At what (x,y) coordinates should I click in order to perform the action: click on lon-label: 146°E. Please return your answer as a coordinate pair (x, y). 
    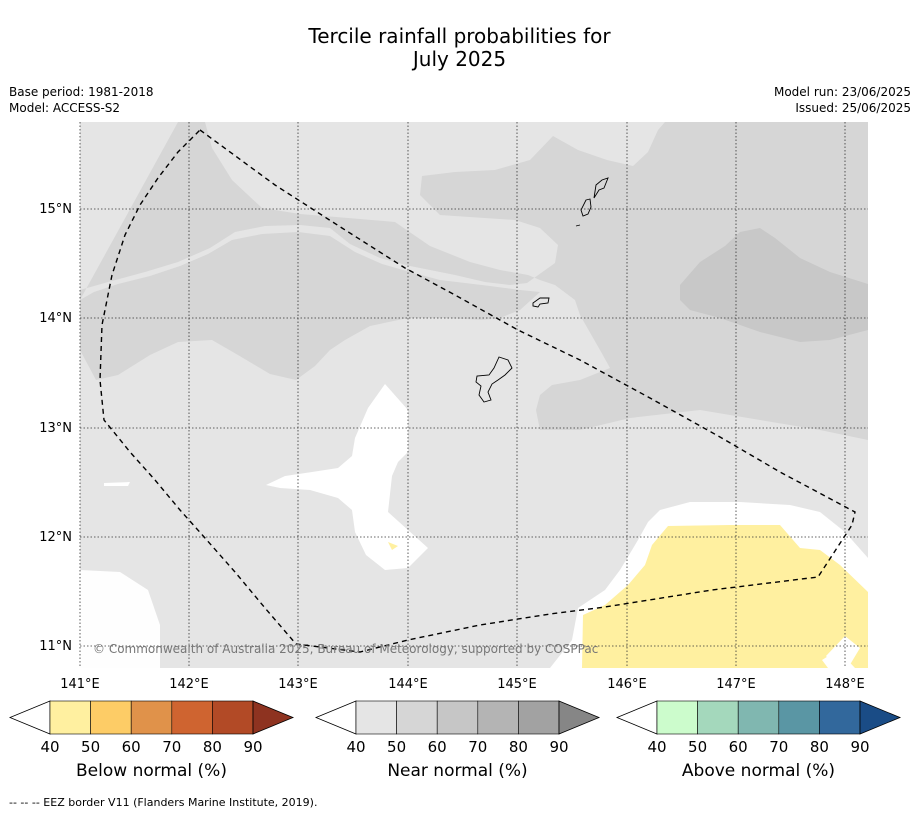
    Looking at the image, I should click on (627, 684).